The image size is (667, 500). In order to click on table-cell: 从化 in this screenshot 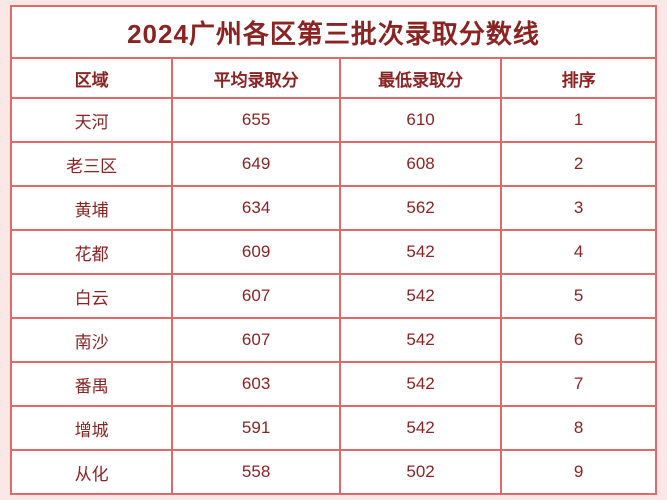, I will do `click(91, 472)`.